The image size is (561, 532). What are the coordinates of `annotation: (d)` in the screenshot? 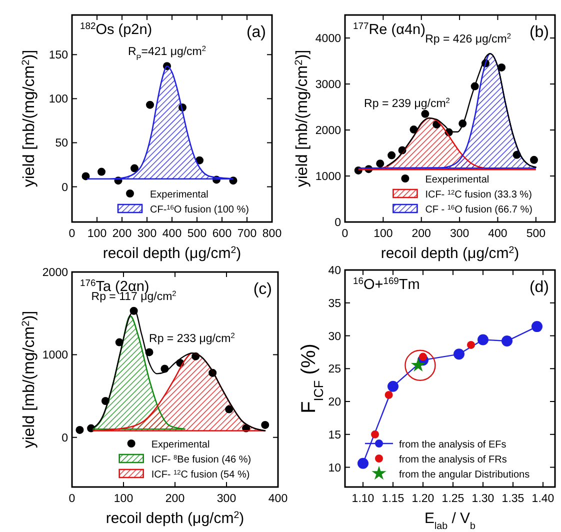 It's located at (539, 287).